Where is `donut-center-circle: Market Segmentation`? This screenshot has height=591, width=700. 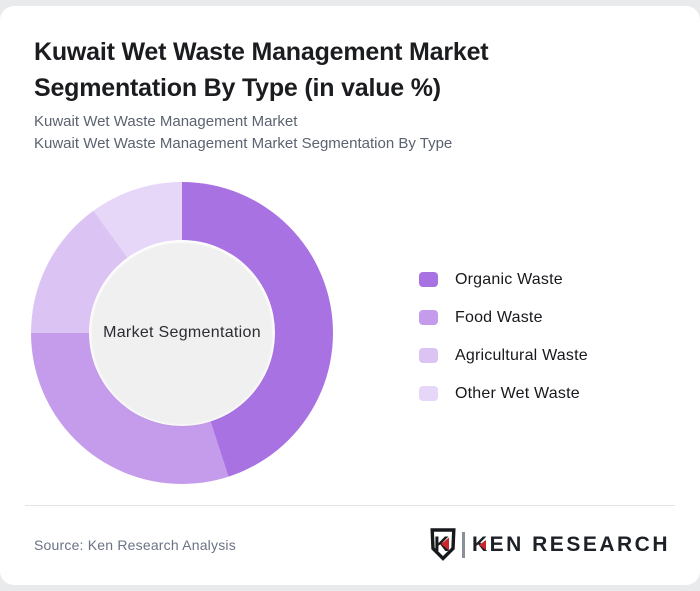
donut-center-circle: Market Segmentation is located at coordinates (182, 333).